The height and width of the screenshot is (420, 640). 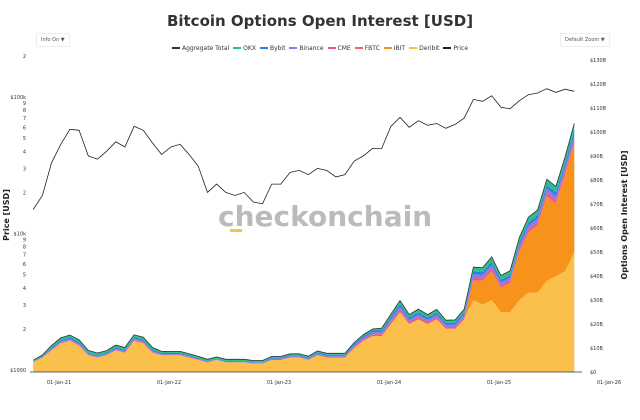 What do you see at coordinates (6, 215) in the screenshot?
I see `left-axis-label: Price [USD]` at bounding box center [6, 215].